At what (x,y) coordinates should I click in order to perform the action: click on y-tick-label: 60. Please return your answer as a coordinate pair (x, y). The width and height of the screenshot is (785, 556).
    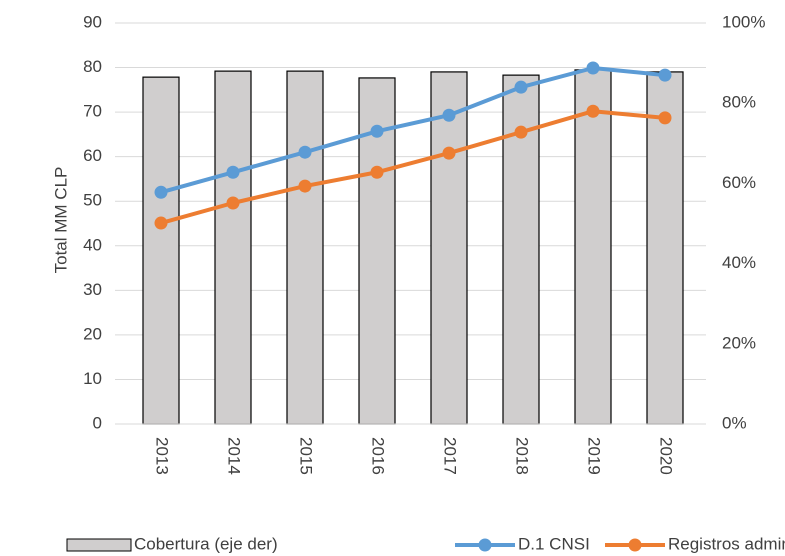
    Looking at the image, I should click on (92, 155).